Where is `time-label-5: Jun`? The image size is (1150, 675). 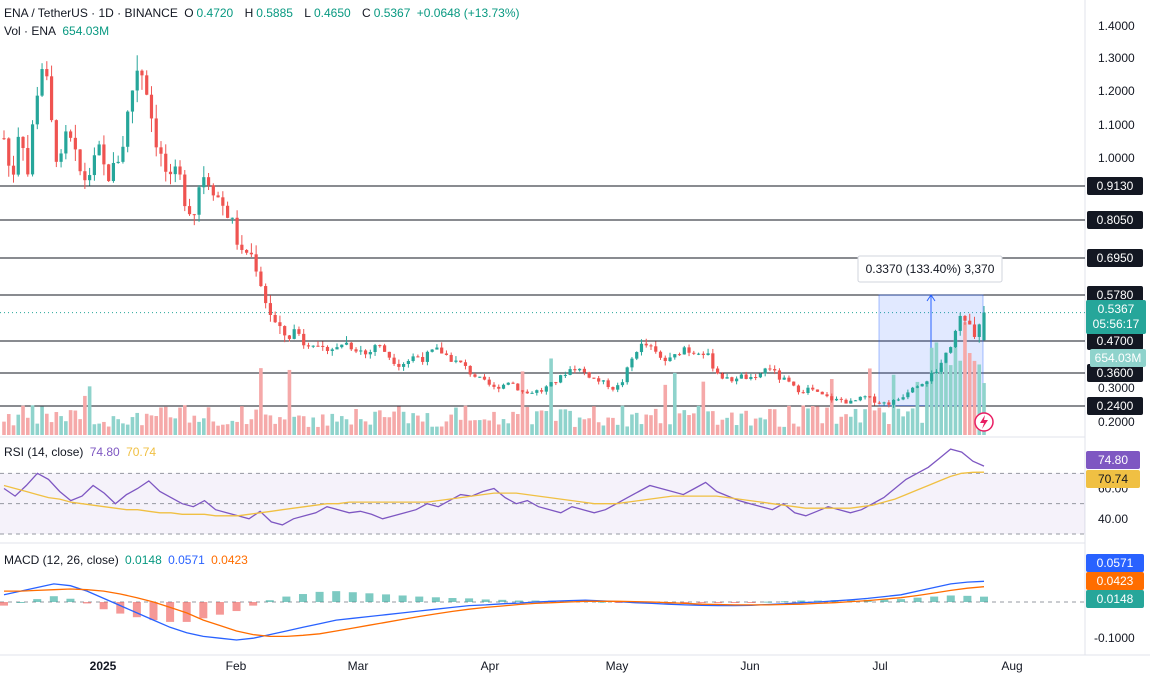
time-label-5: Jun is located at coordinates (749, 666).